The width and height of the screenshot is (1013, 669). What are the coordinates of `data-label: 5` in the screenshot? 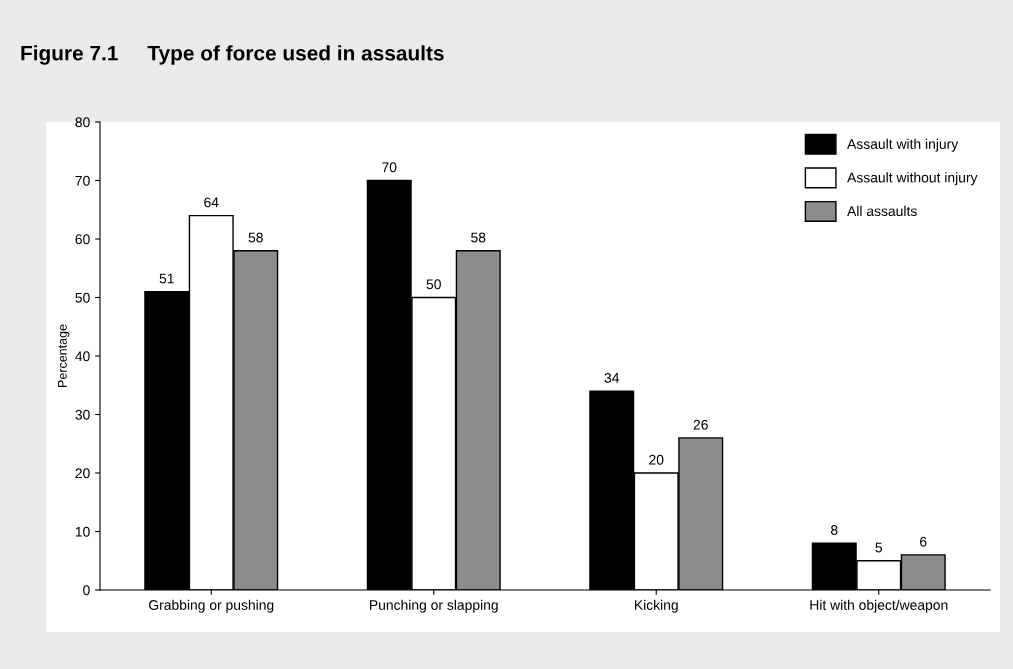 It's located at (879, 547).